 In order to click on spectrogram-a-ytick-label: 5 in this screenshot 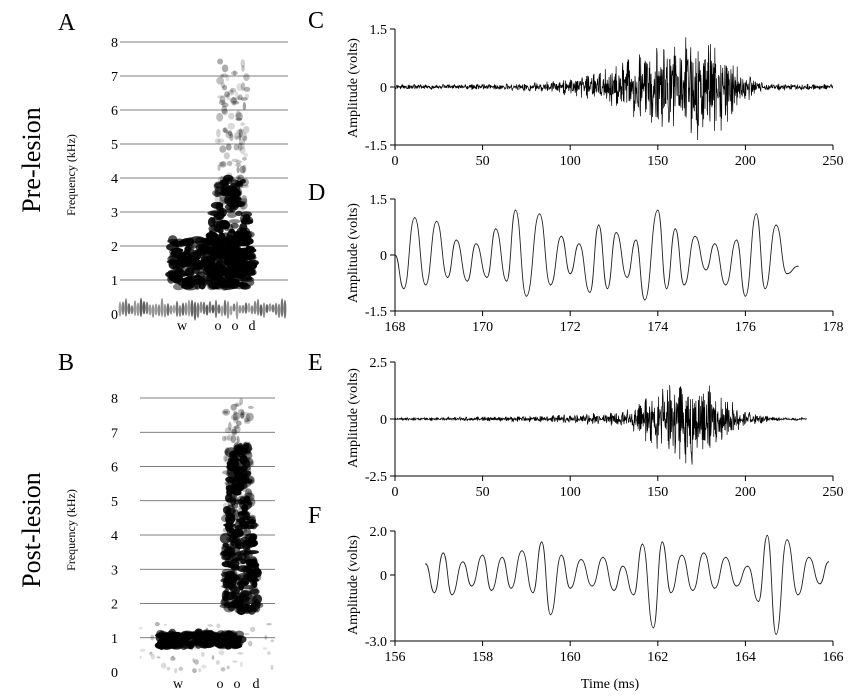, I will do `click(114, 145)`.